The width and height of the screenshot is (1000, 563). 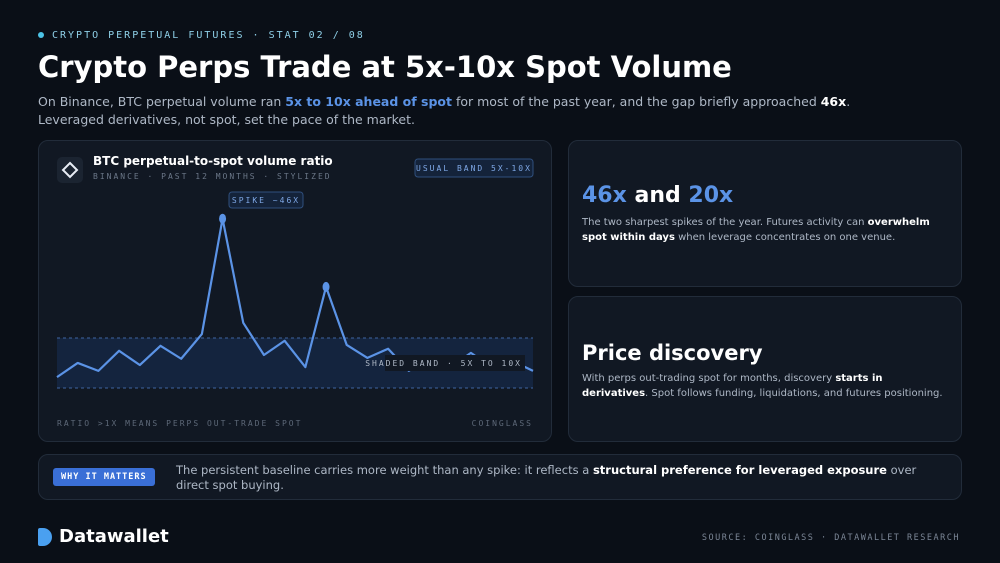 What do you see at coordinates (830, 538) in the screenshot?
I see `footer-source: SOURCE: COINGLASS · DATAWALLET RESEARCH` at bounding box center [830, 538].